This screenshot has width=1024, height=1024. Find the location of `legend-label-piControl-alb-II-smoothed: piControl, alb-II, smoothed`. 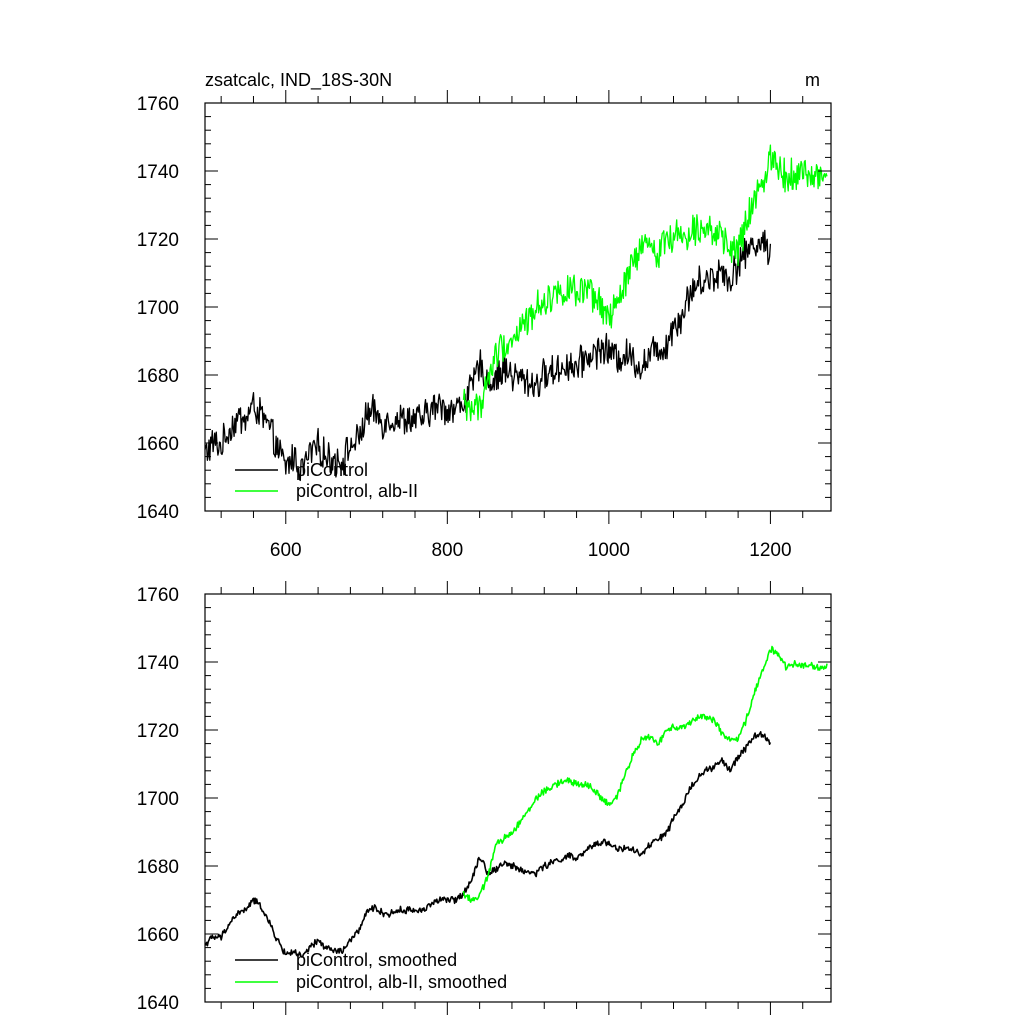

legend-label-piControl-alb-II-smoothed: piControl, alb-II, smoothed is located at coordinates (401, 982).